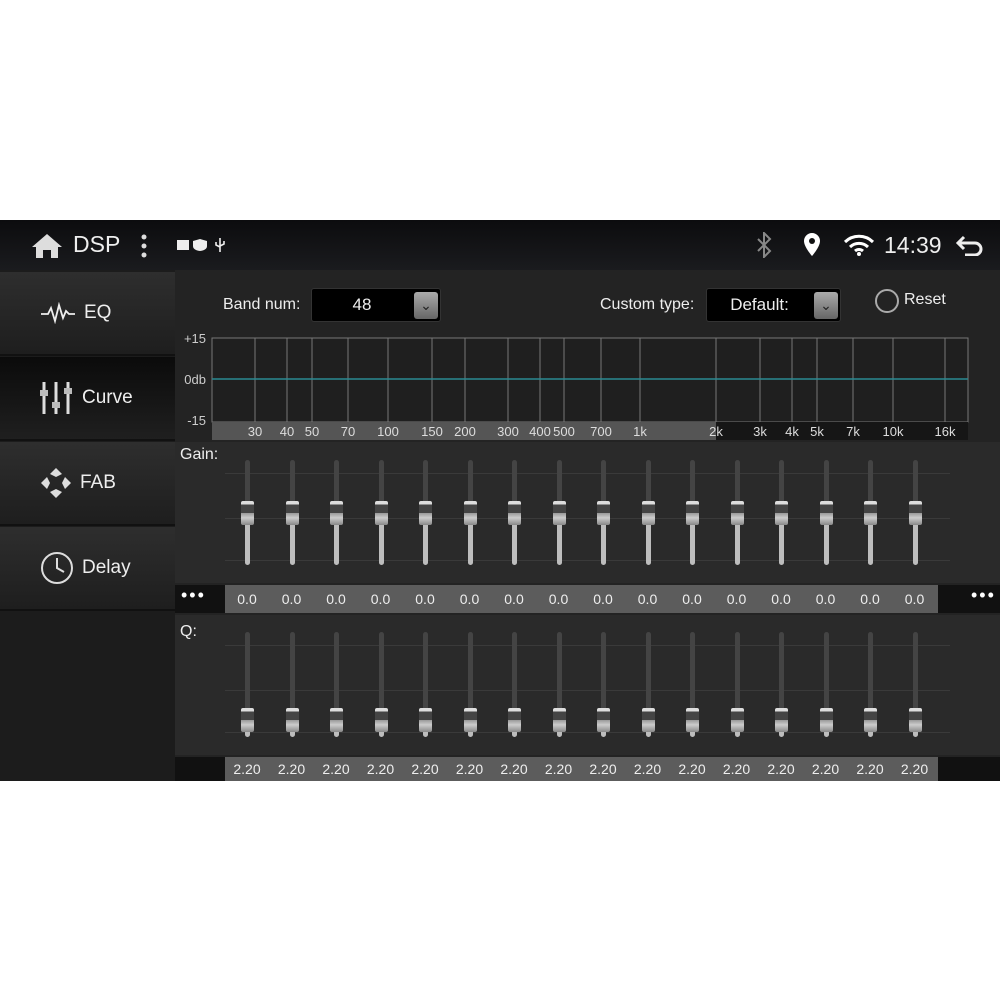 This screenshot has height=1000, width=1000. I want to click on scroll-left-more-icon: •••, so click(193, 595).